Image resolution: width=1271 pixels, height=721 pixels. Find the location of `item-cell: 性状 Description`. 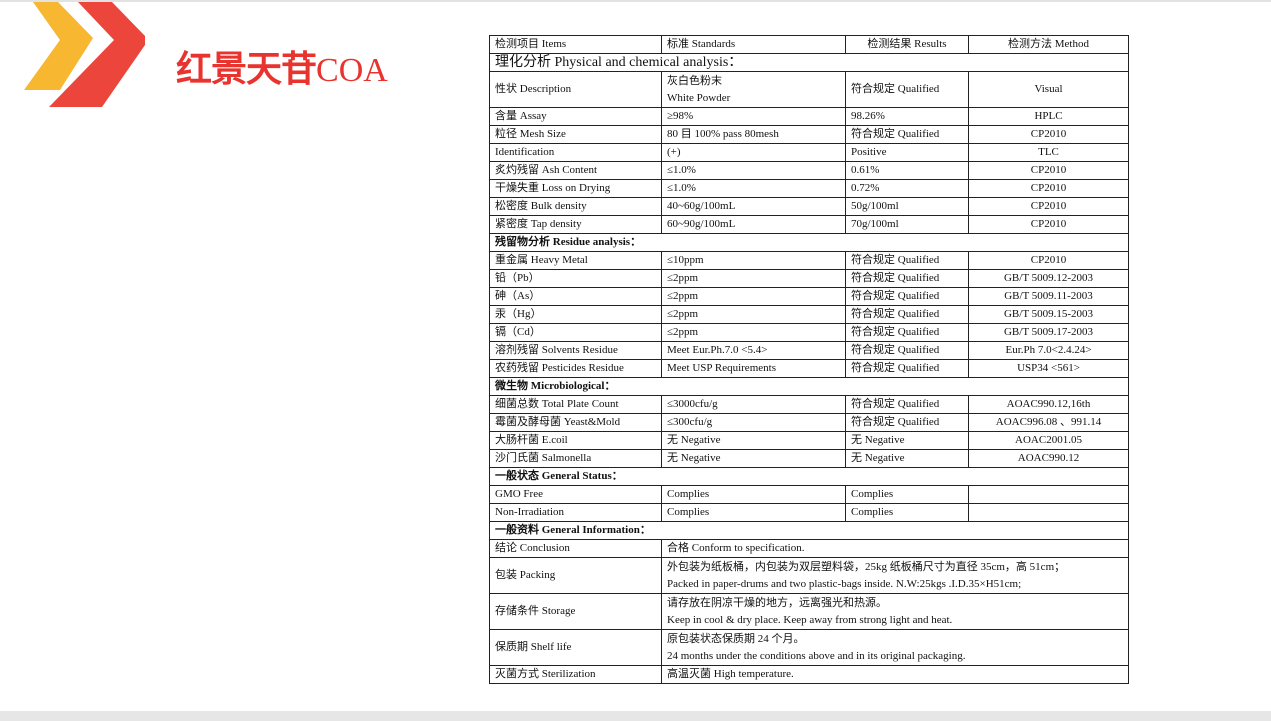

item-cell: 性状 Description is located at coordinates (575, 89).